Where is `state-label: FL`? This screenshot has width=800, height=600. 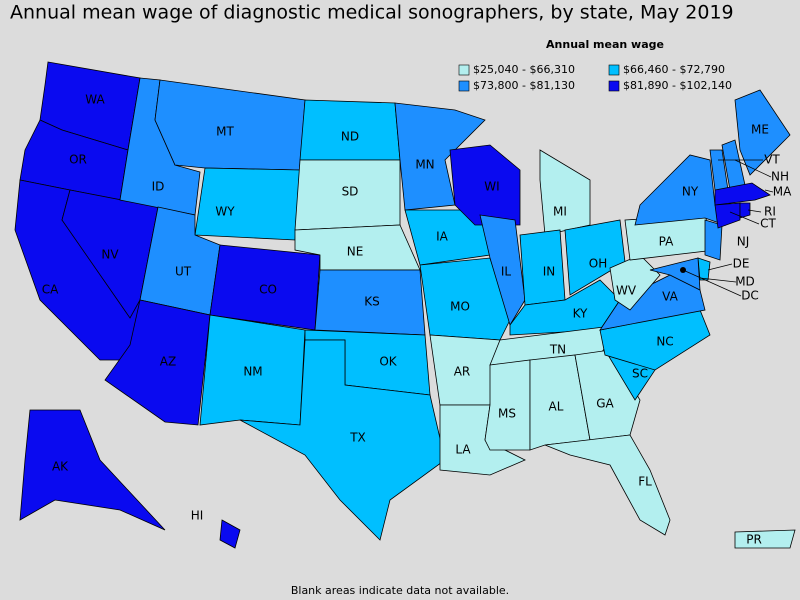 state-label: FL is located at coordinates (645, 482).